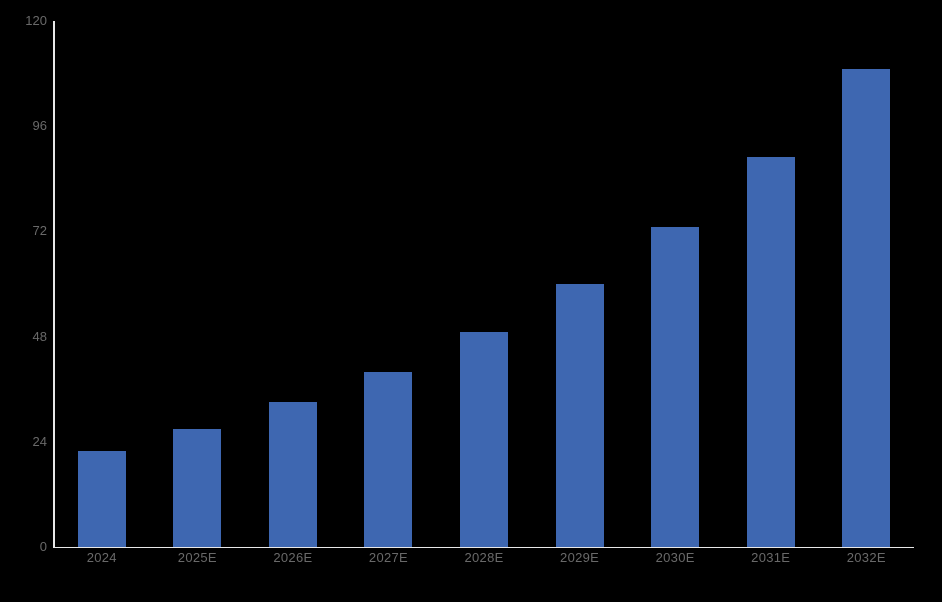  I want to click on bar-2026E, so click(292, 474).